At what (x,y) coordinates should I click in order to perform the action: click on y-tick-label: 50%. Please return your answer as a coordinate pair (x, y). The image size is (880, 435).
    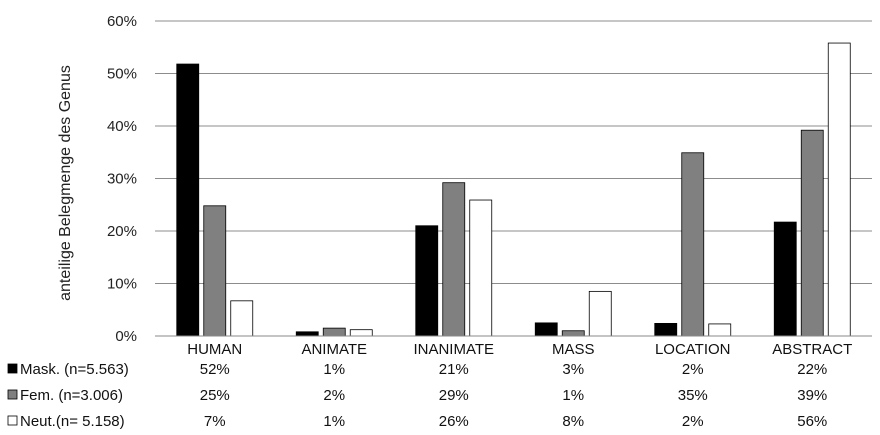
    Looking at the image, I should click on (122, 74).